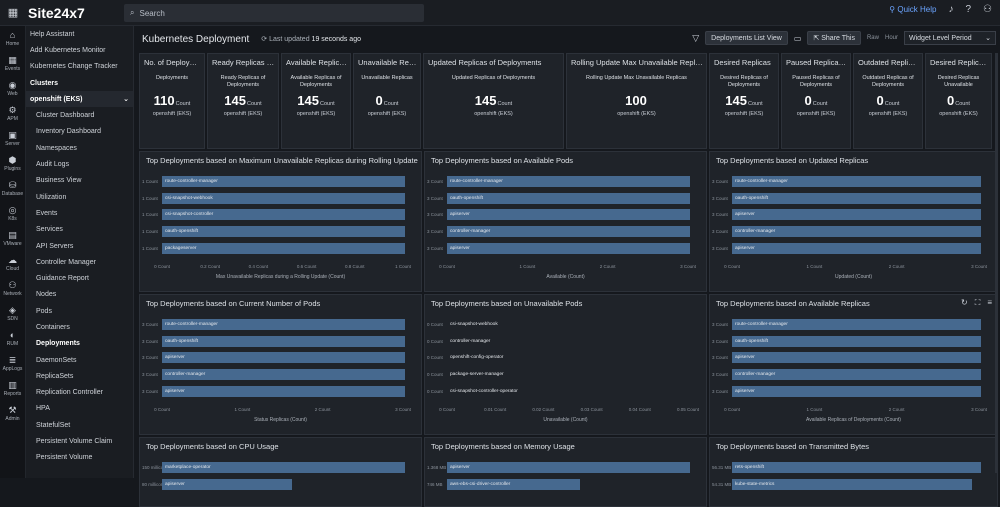 This screenshot has height=507, width=1000. What do you see at coordinates (797, 38) in the screenshot?
I see `chat-icon: ▭` at bounding box center [797, 38].